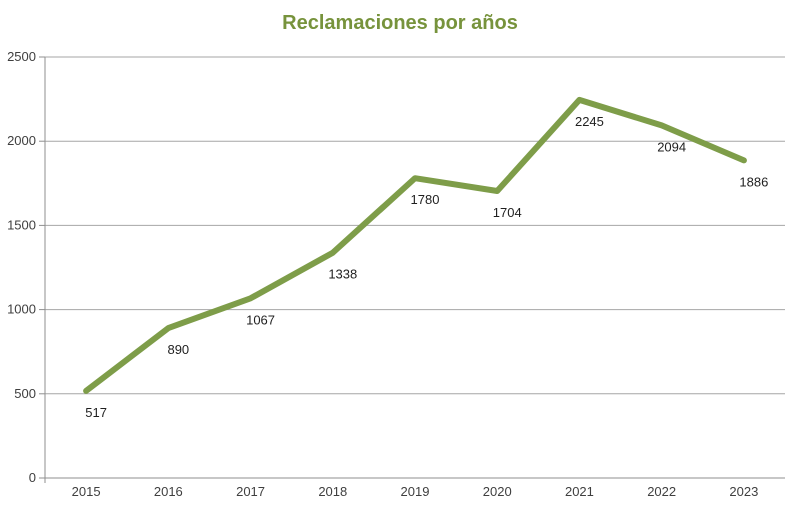 This screenshot has height=515, width=800. I want to click on x-axis-tick-label: 2023, so click(743, 491).